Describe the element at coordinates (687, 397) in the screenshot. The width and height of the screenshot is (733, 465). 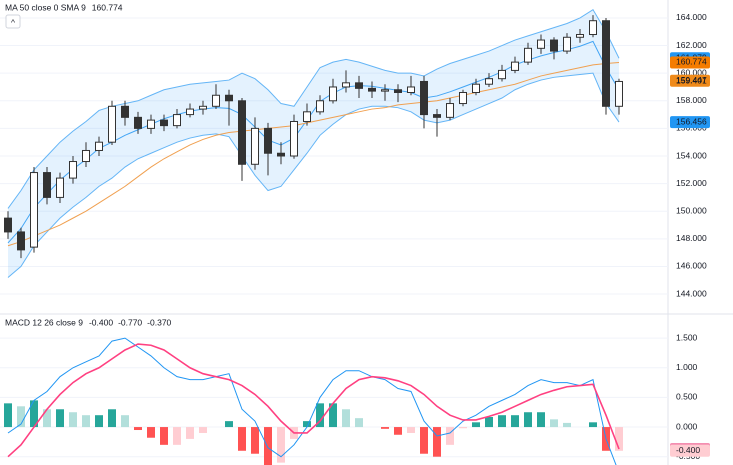
I see `y-tick-label: 0.500` at that location.